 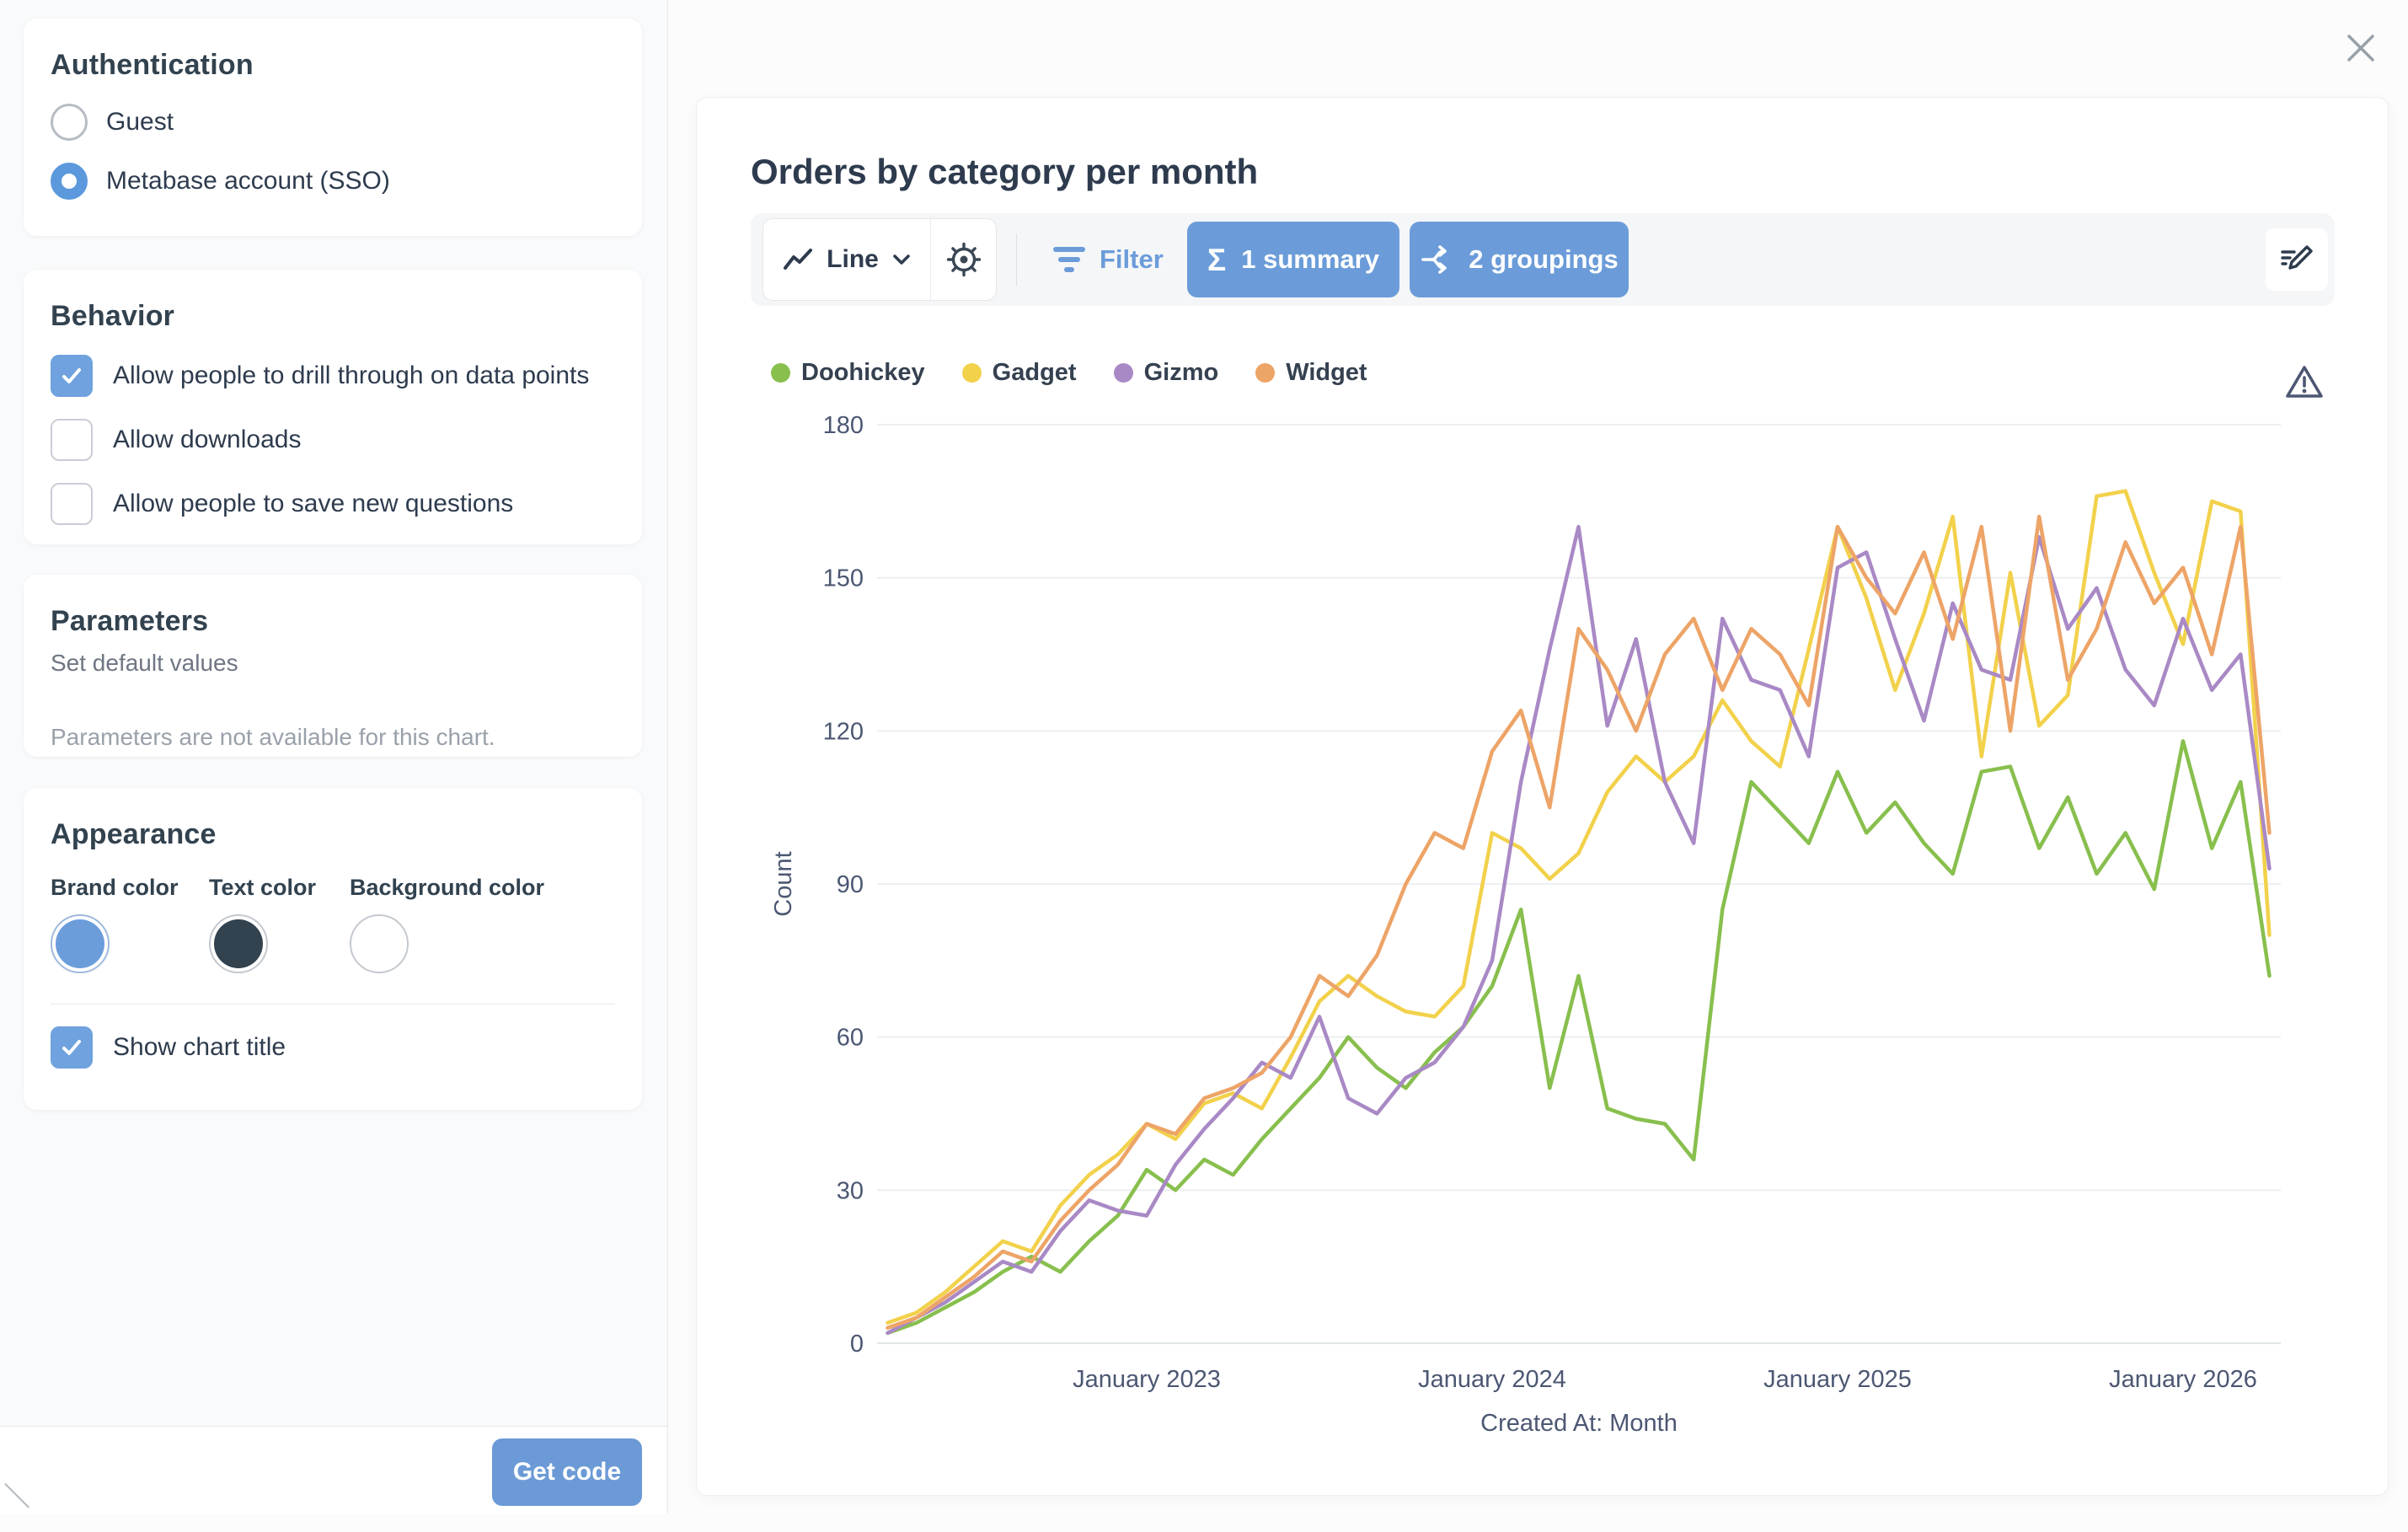 What do you see at coordinates (1310, 259) in the screenshot?
I see `summary-label: 1 summary` at bounding box center [1310, 259].